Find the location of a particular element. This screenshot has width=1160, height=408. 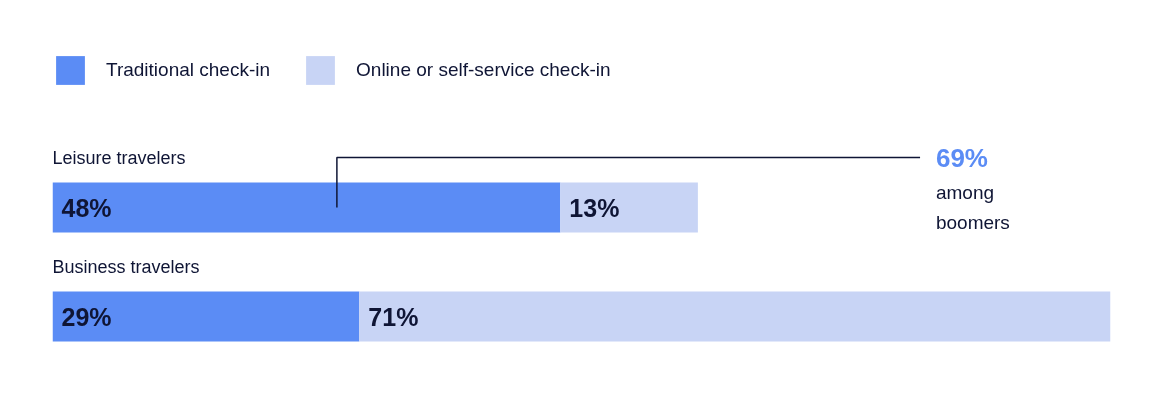

data-label: 13% is located at coordinates (594, 207).